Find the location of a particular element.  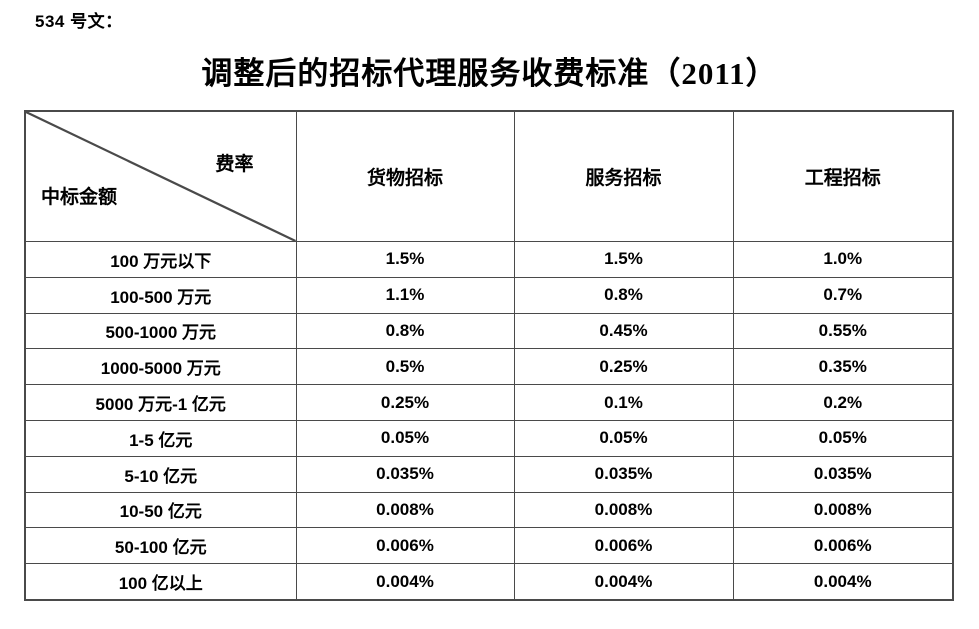

table-row: 1000-5000 万元 0.5% 0.25% 0.35% is located at coordinates (489, 367).